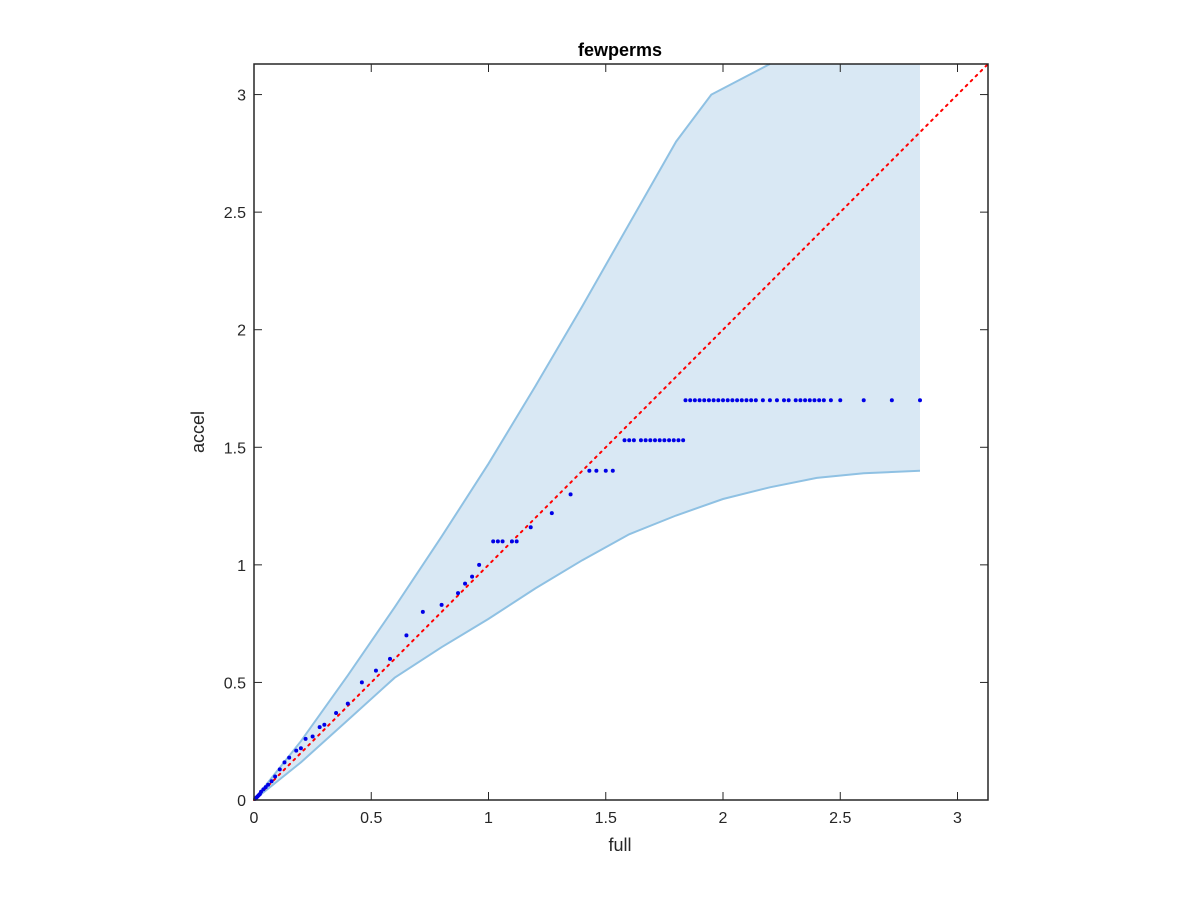 This screenshot has width=1200, height=900. I want to click on x-tick-label: 1, so click(488, 818).